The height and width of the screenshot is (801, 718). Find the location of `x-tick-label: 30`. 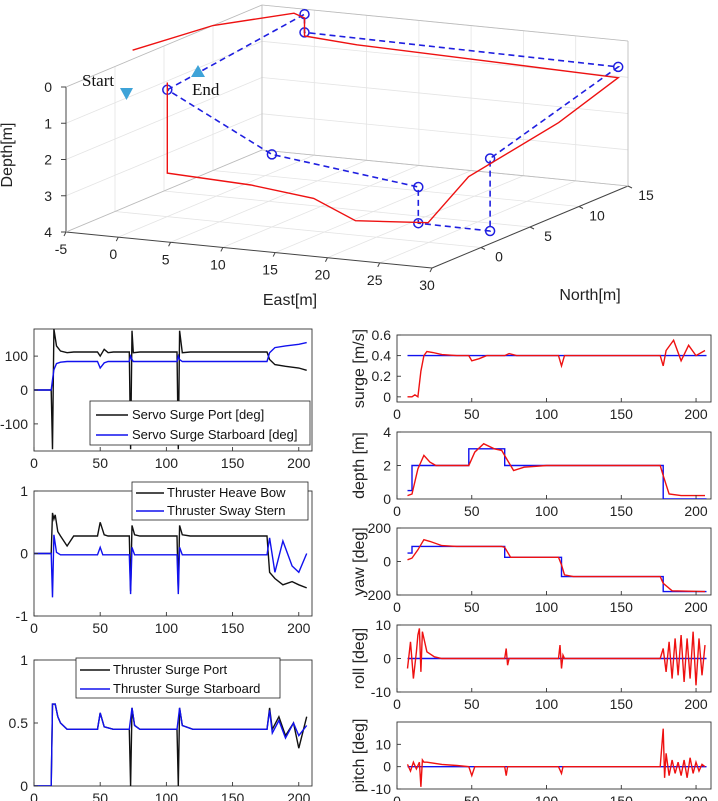

x-tick-label: 30 is located at coordinates (427, 285).